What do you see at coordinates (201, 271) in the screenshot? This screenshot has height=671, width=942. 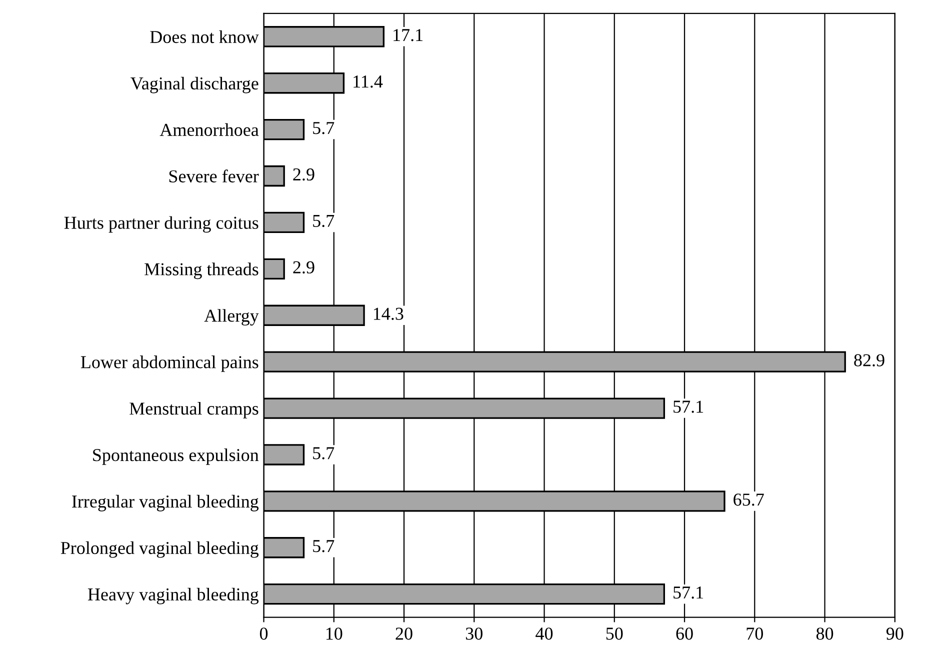 I see `y-tick-label: Missing threads` at bounding box center [201, 271].